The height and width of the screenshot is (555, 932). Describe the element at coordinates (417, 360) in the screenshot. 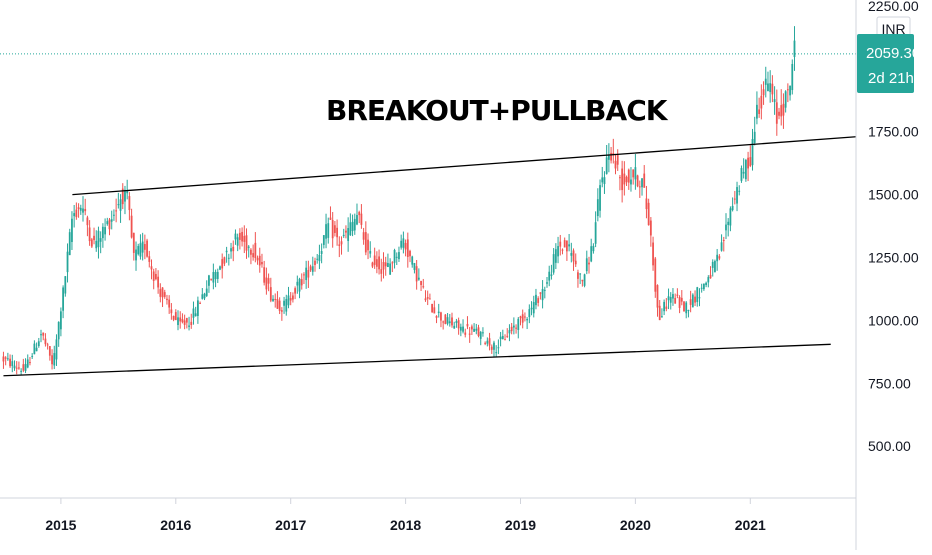

I see `trendline-lower-channel` at that location.